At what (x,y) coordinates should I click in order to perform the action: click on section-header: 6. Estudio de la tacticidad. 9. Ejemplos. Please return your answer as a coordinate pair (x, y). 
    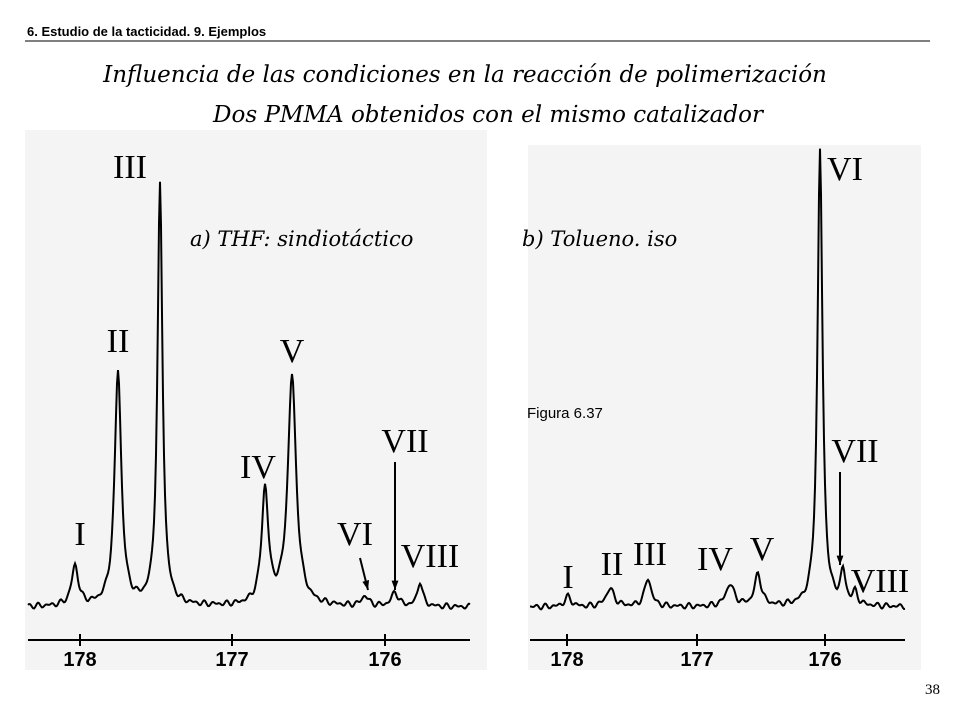
    Looking at the image, I should click on (146, 31).